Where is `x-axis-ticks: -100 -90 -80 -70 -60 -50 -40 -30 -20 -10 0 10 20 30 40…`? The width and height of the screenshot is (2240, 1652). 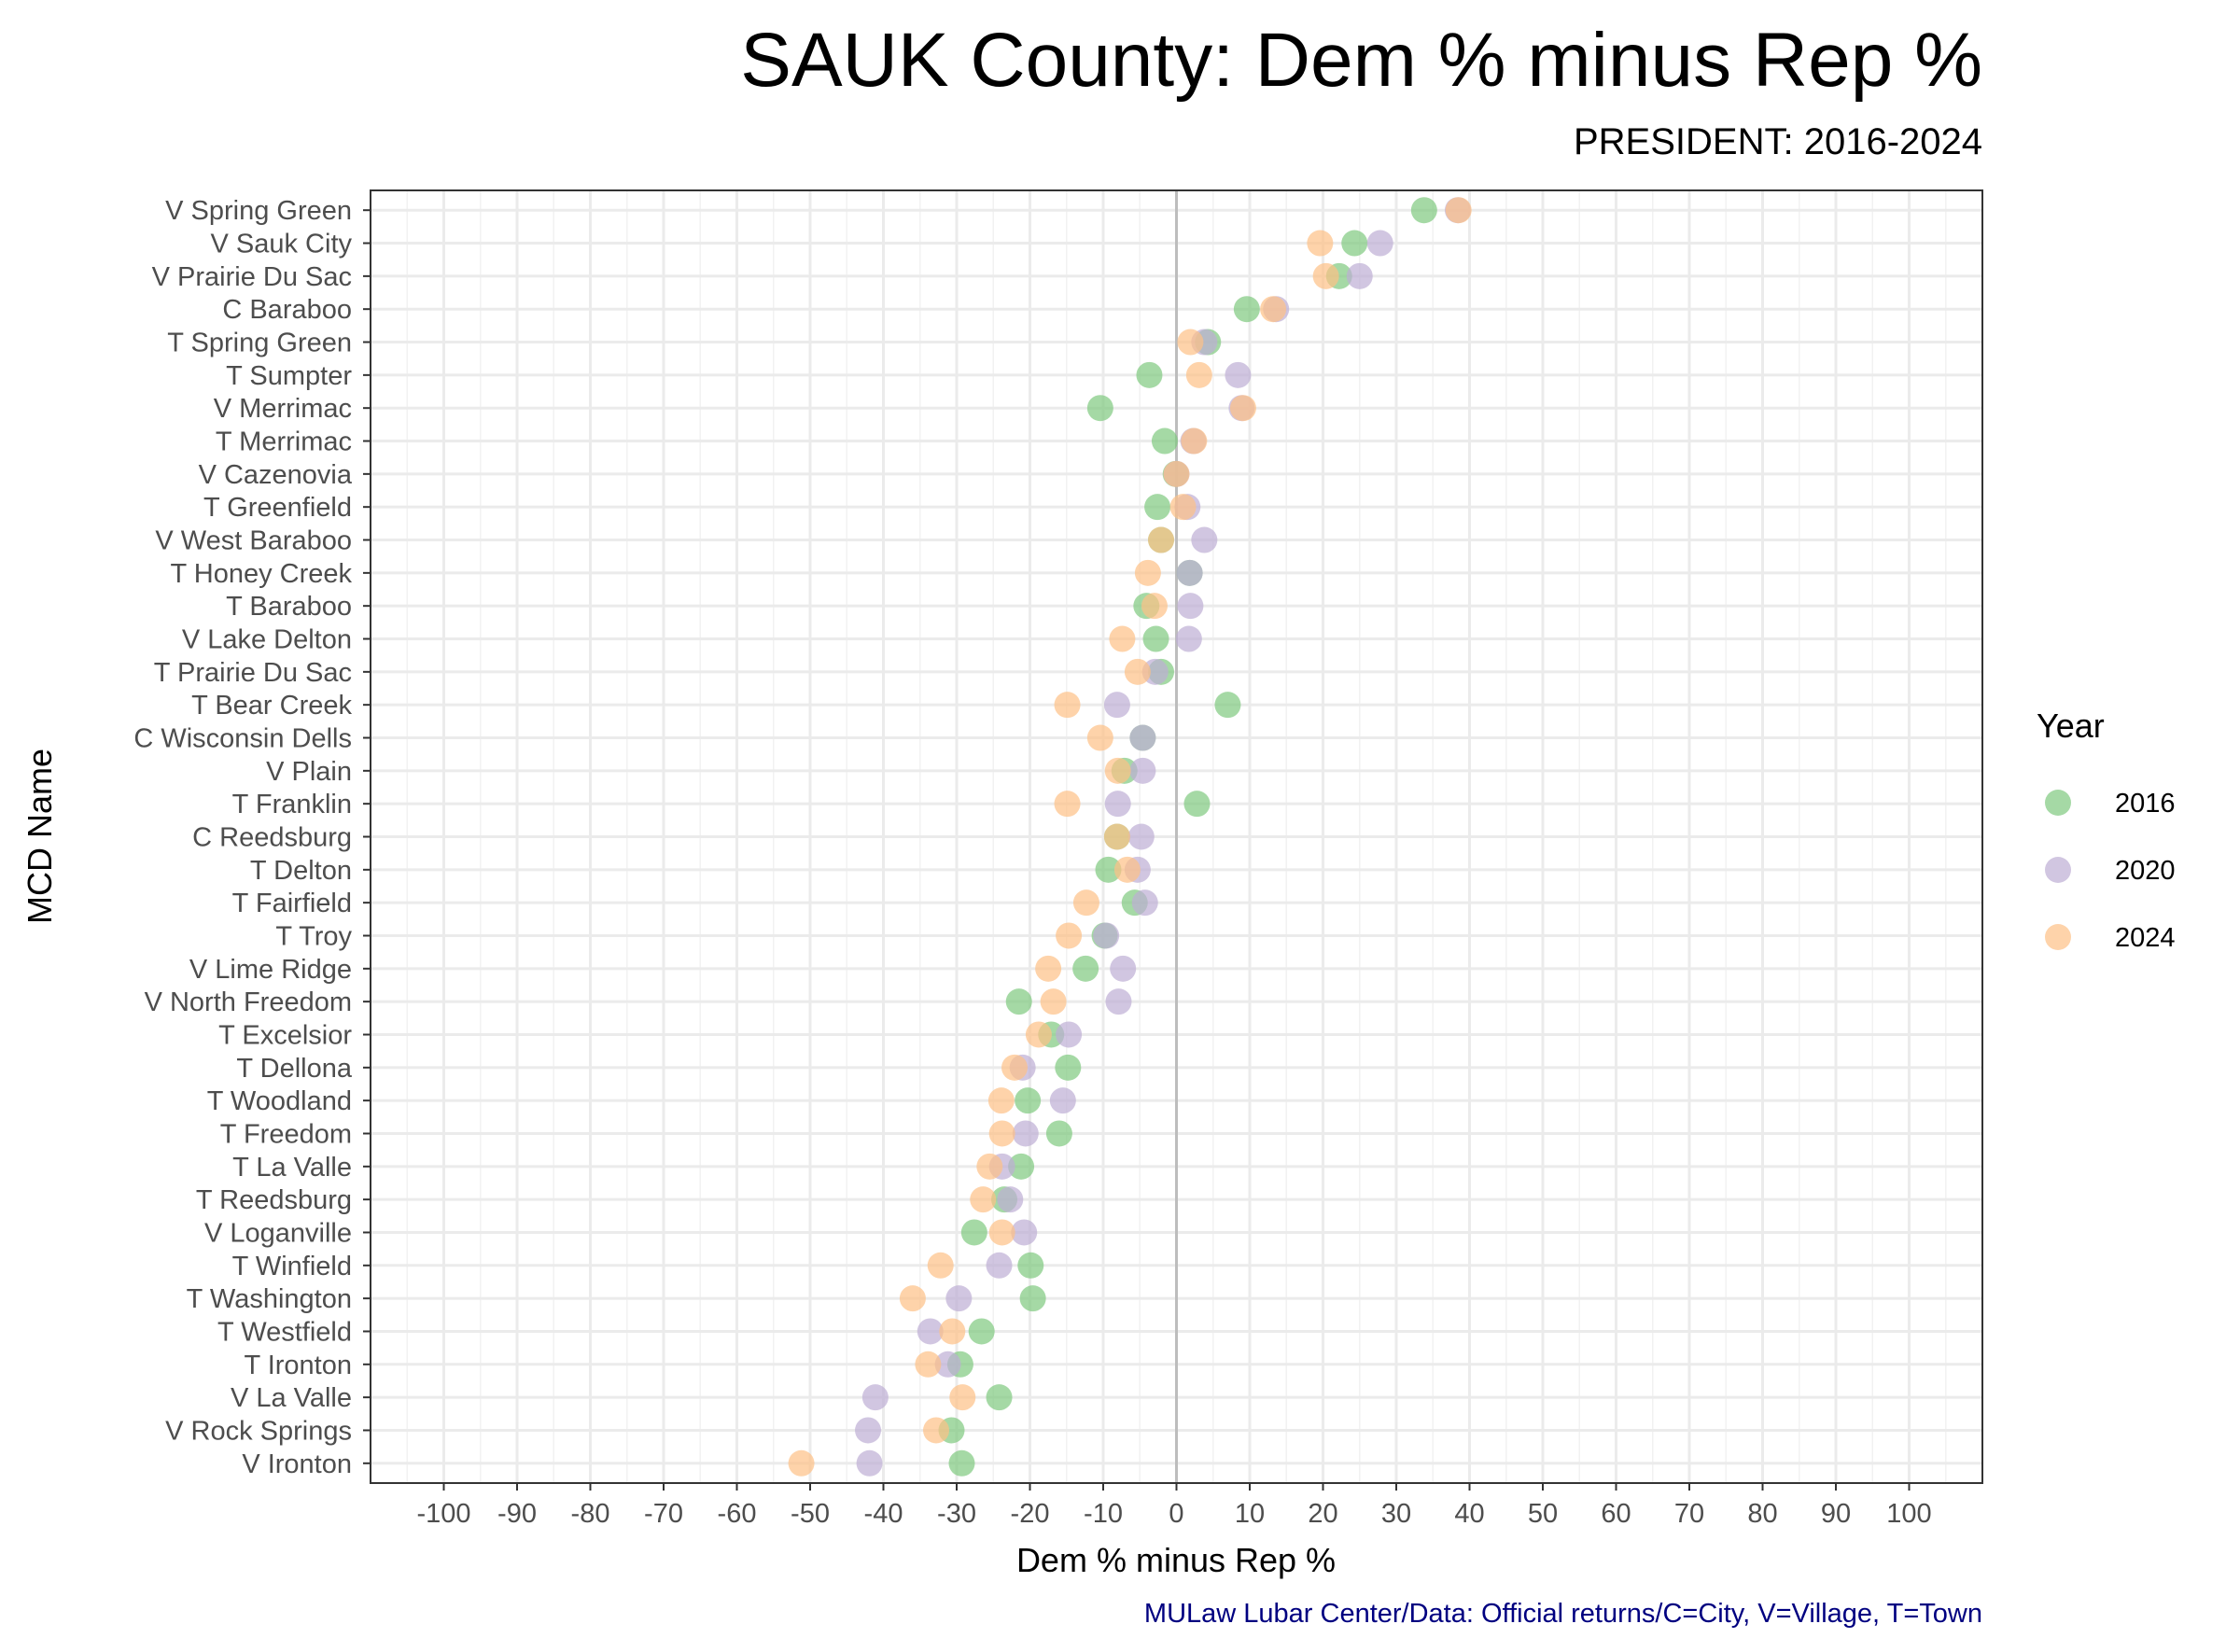
x-axis-ticks: -100 -90 -80 -70 -60 -50 -40 -30 -20 -10 0 10 20 30 40… is located at coordinates (1174, 1506).